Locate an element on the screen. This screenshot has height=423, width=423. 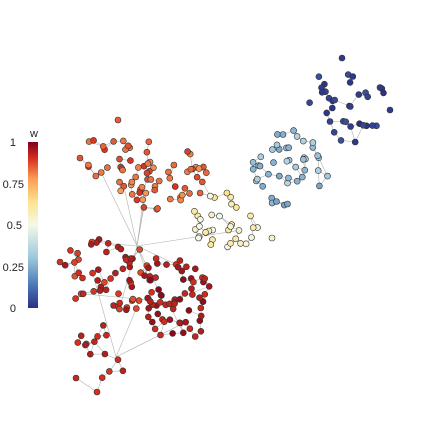
colorbar-tick-0.5: 0.5 is located at coordinates (14, 226).